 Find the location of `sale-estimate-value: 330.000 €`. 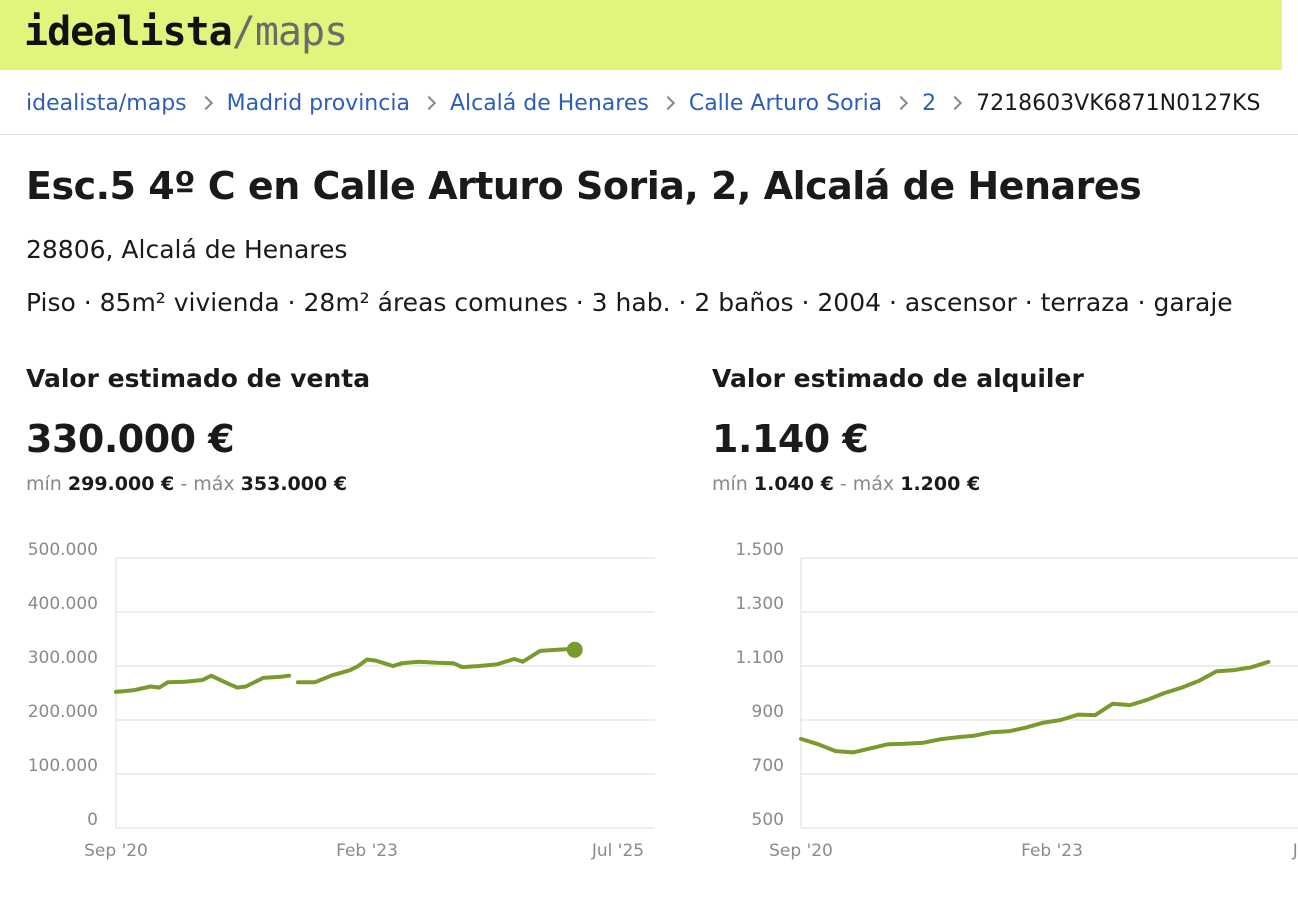

sale-estimate-value: 330.000 € is located at coordinates (130, 439).